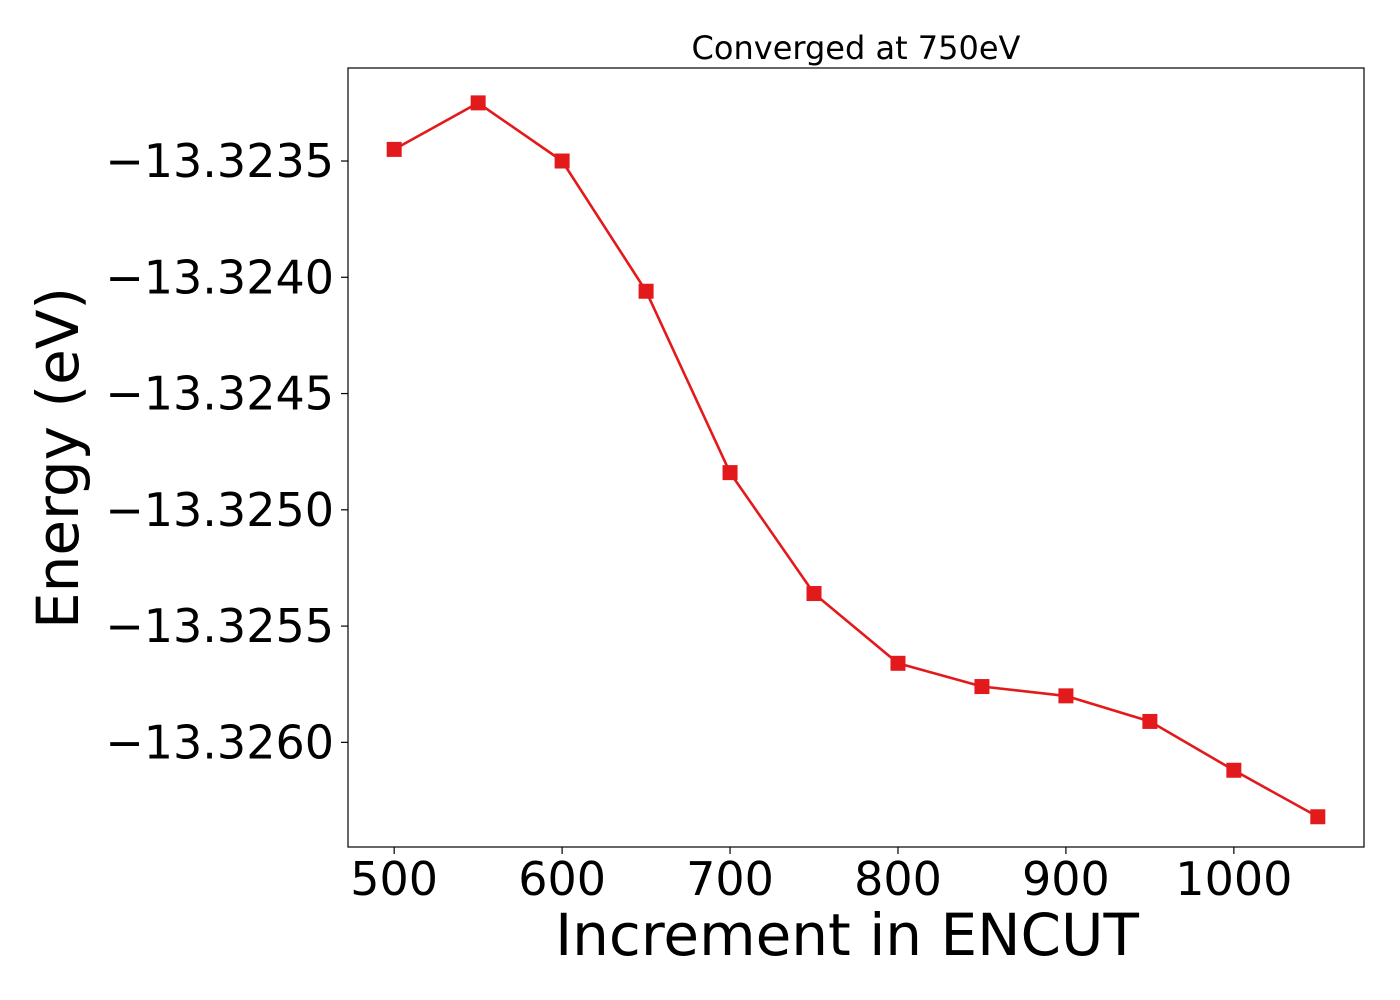 This screenshot has width=1400, height=1000. Describe the element at coordinates (219, 277) in the screenshot. I see `y-tick-label: −13.3240` at that location.